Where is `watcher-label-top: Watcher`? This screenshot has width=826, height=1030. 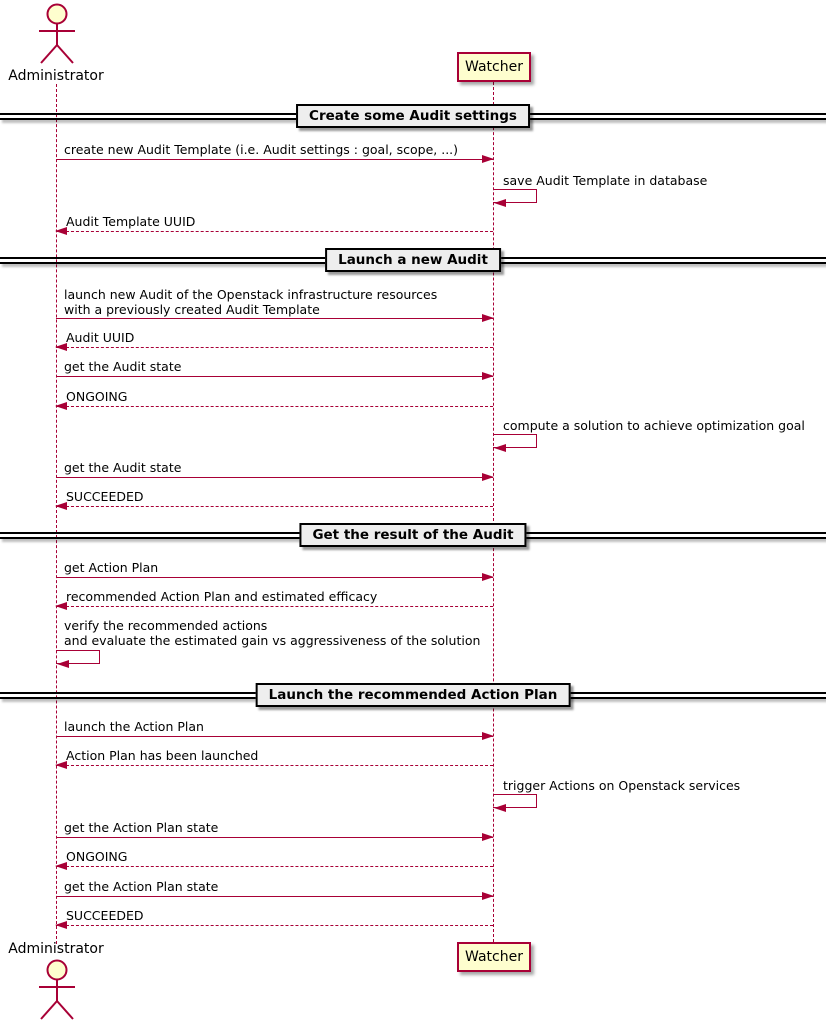 watcher-label-top: Watcher is located at coordinates (494, 67).